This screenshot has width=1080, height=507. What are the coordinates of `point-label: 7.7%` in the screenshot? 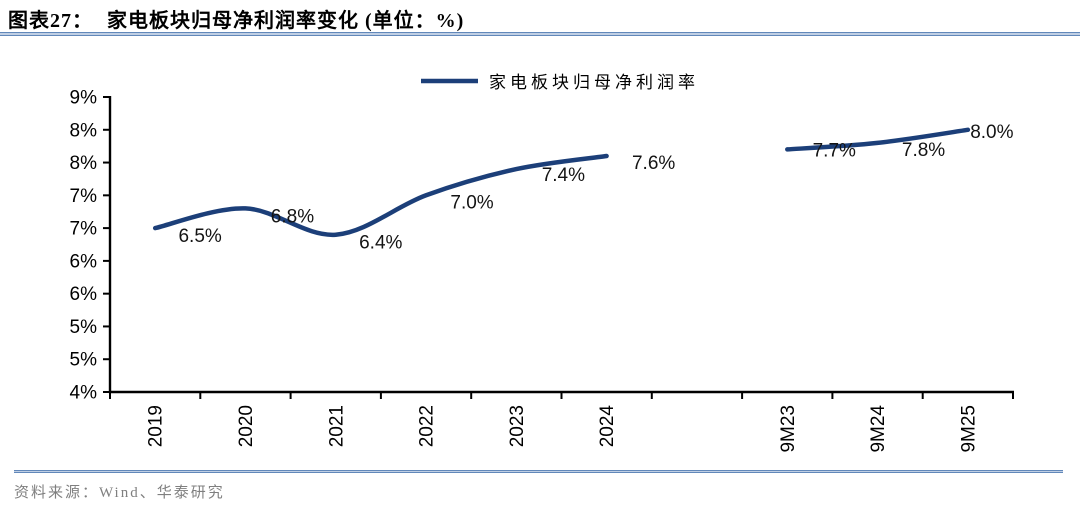 It's located at (834, 150).